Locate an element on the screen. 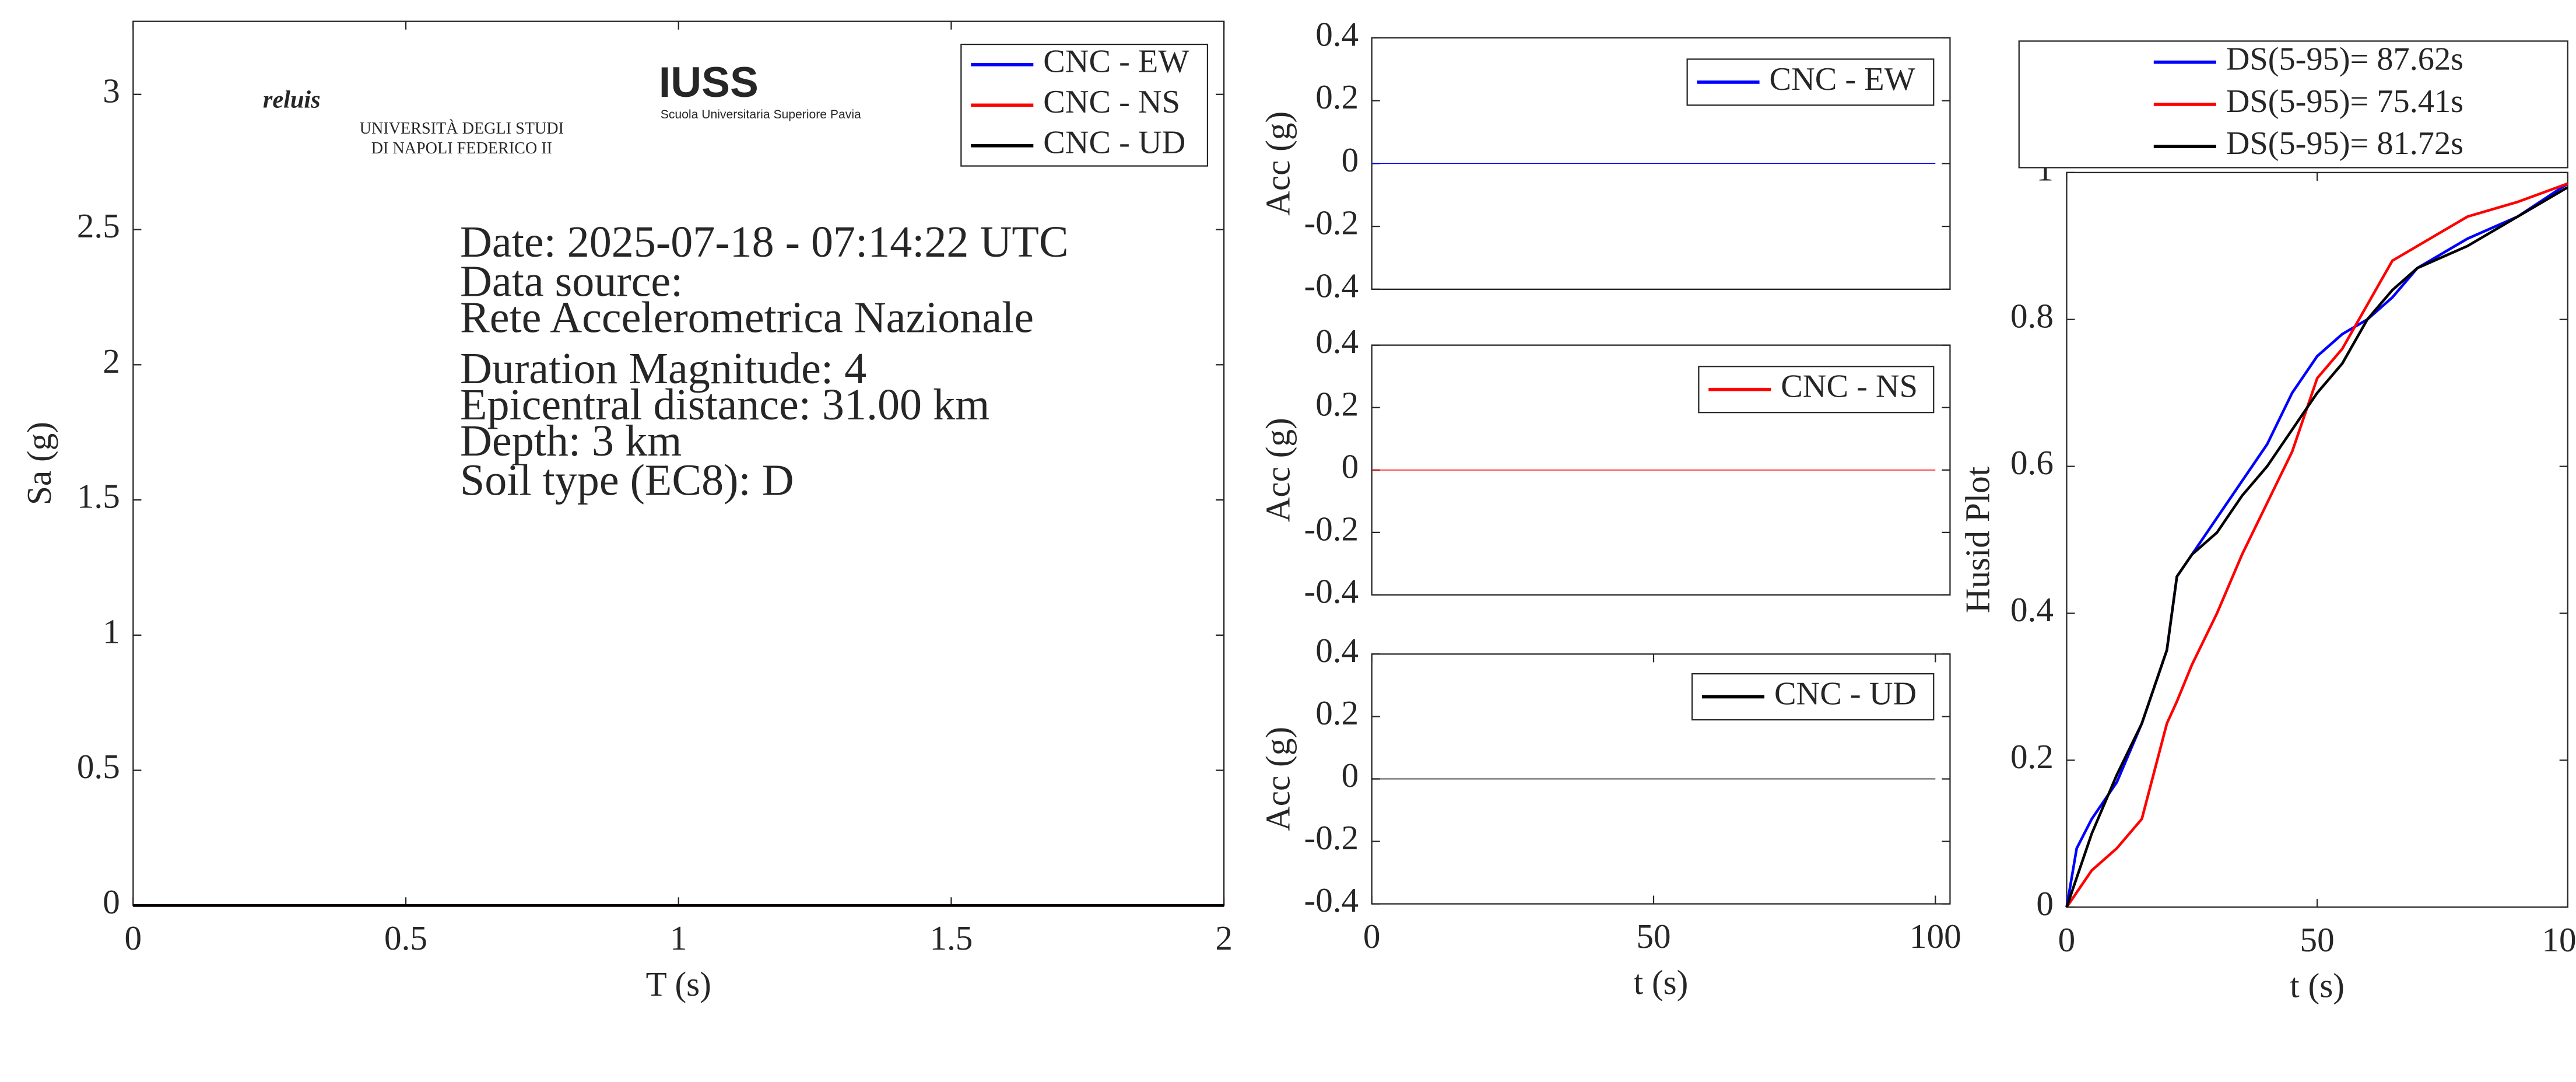  logo-text: UNIVERSITÀ DEGLI STUDI is located at coordinates (462, 129).